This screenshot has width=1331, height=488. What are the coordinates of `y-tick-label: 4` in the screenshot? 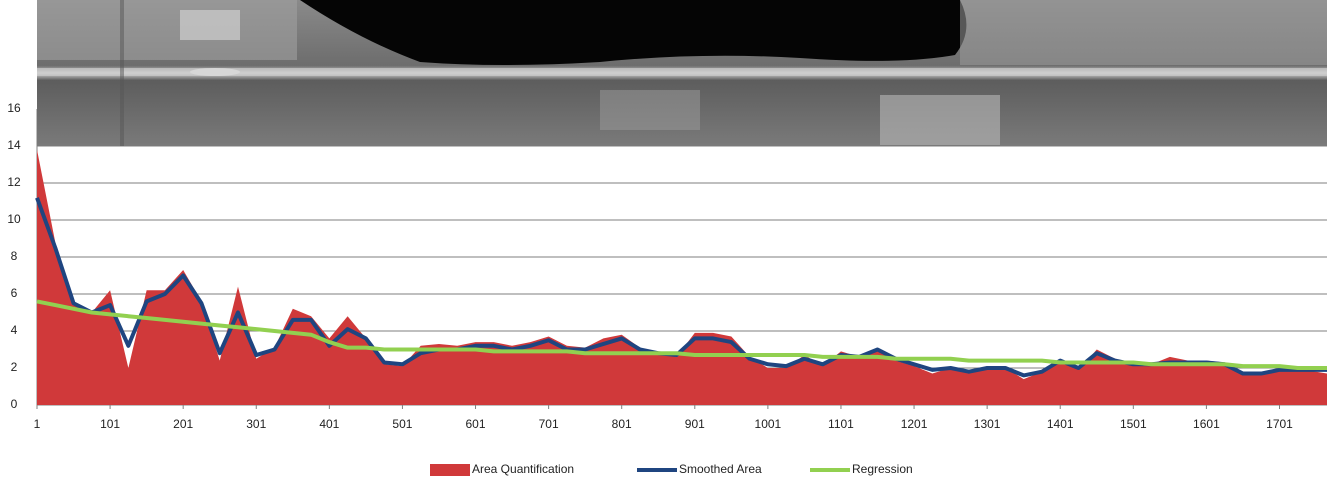 It's located at (14, 330).